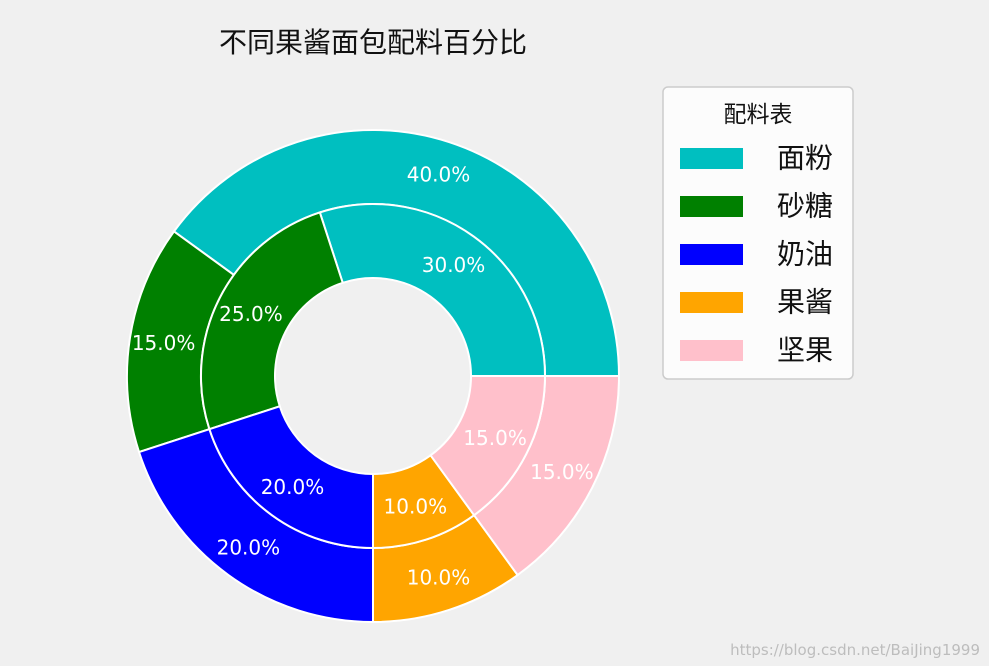 The image size is (989, 666). Describe the element at coordinates (164, 343) in the screenshot. I see `outer-pct-label-1: 15.0%` at that location.